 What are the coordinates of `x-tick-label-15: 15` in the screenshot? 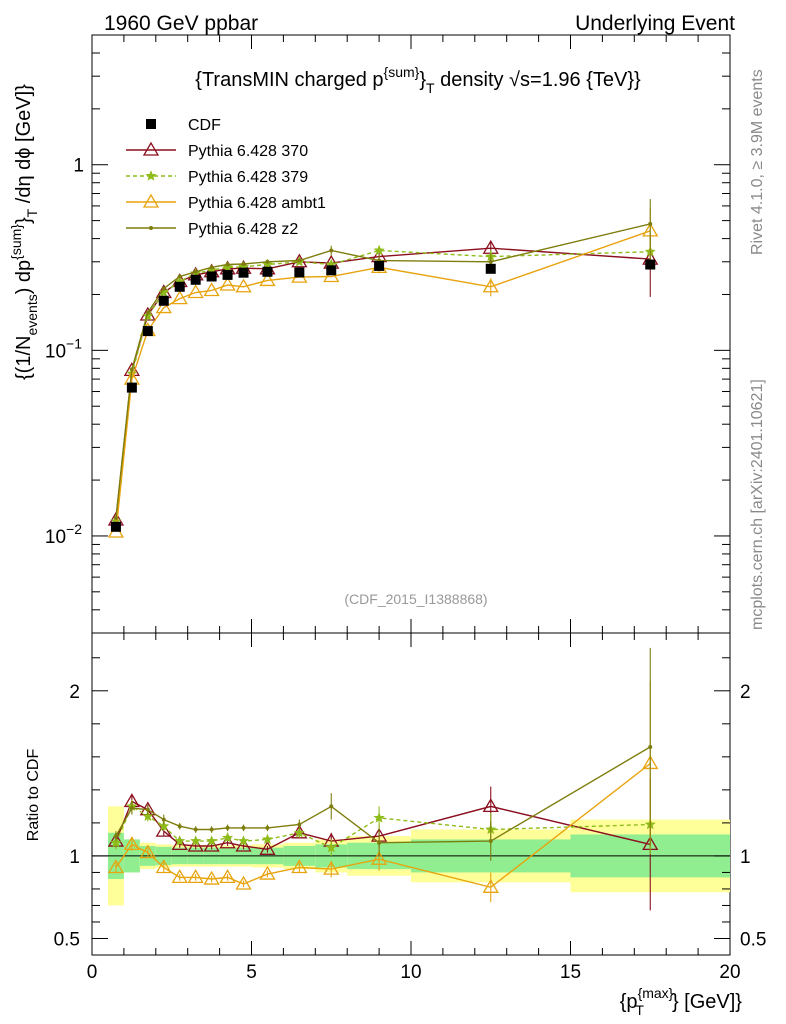 It's located at (570, 972).